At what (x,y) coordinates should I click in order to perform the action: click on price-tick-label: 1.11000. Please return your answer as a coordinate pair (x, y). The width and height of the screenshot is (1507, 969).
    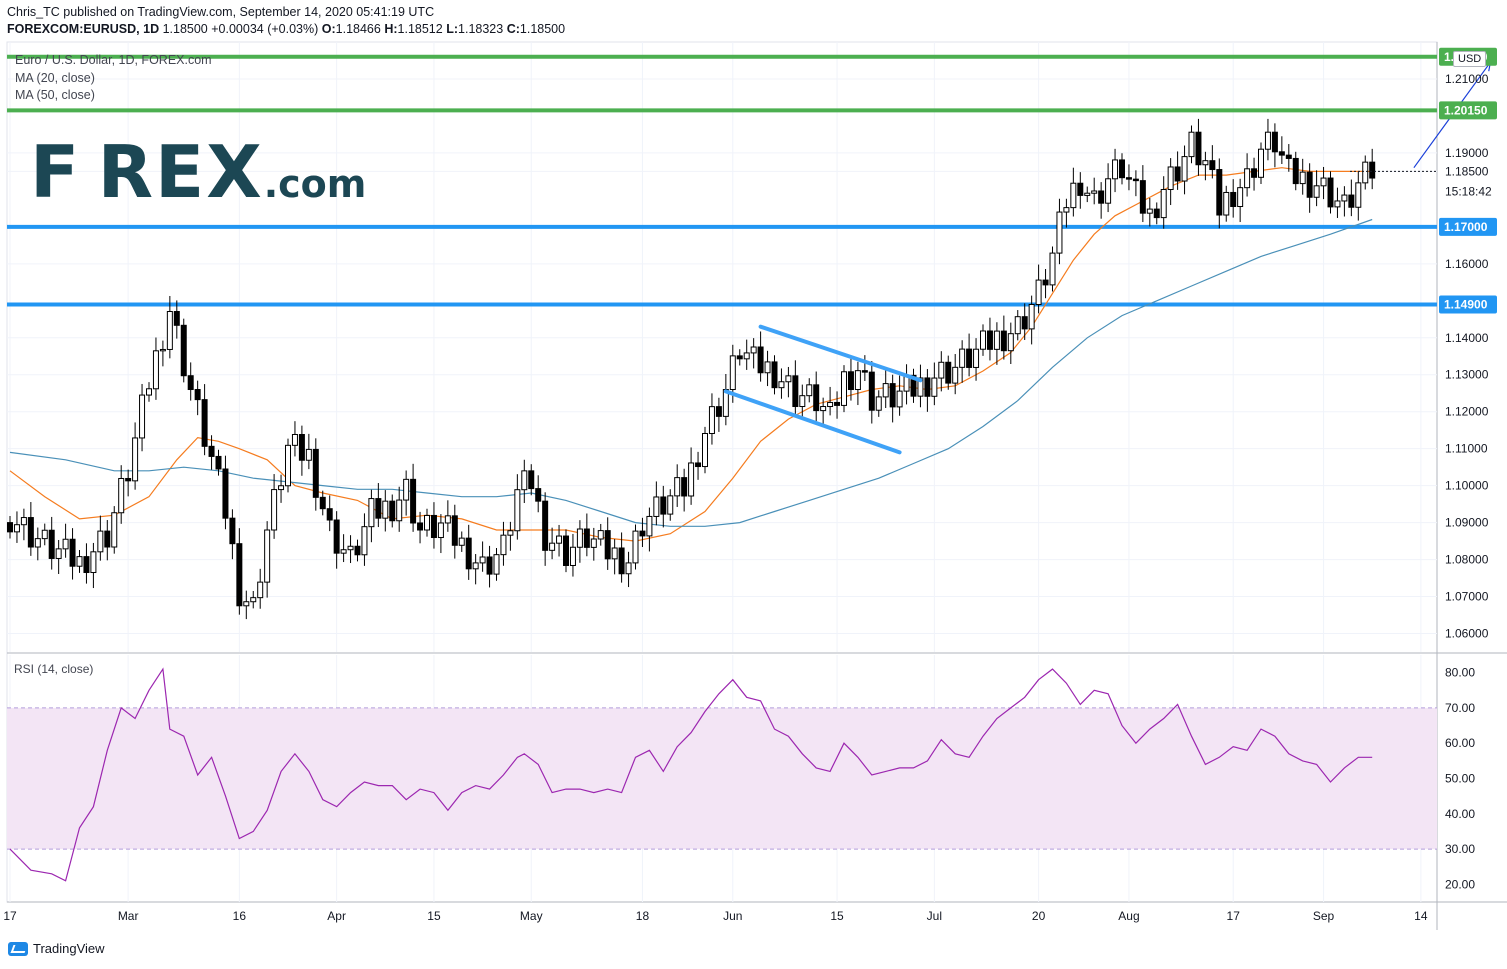
    Looking at the image, I should click on (1466, 449).